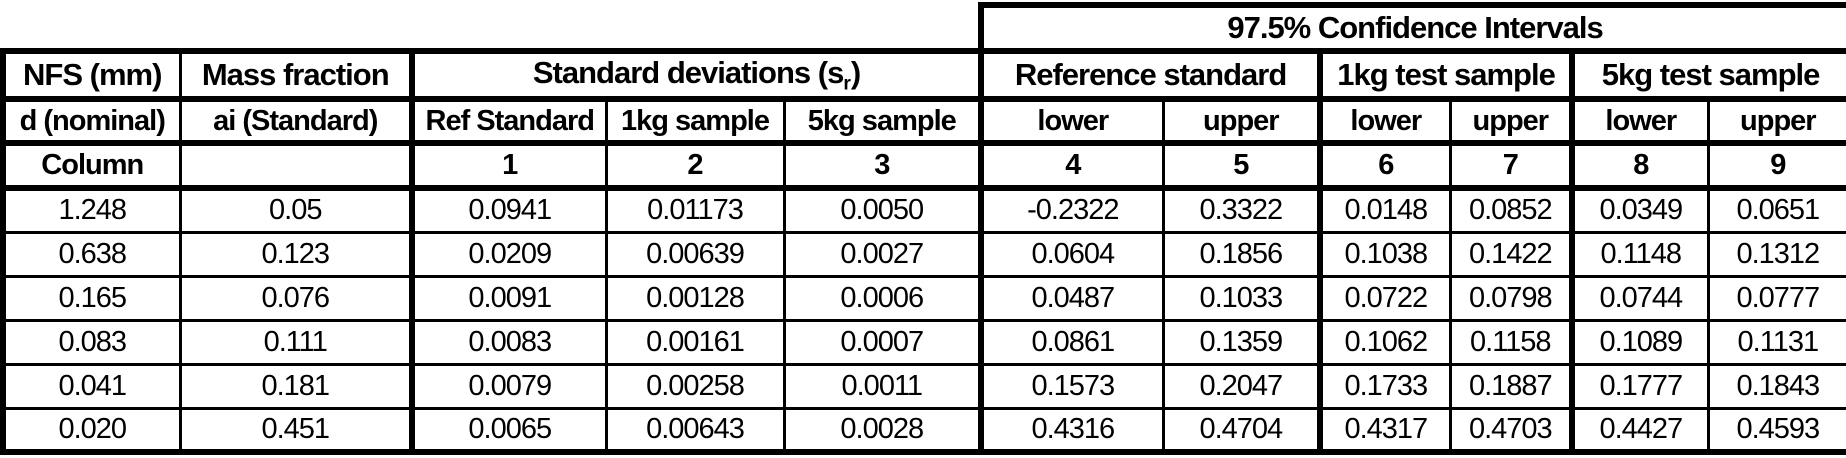  What do you see at coordinates (883, 210) in the screenshot?
I see `data-cell: 0.0050` at bounding box center [883, 210].